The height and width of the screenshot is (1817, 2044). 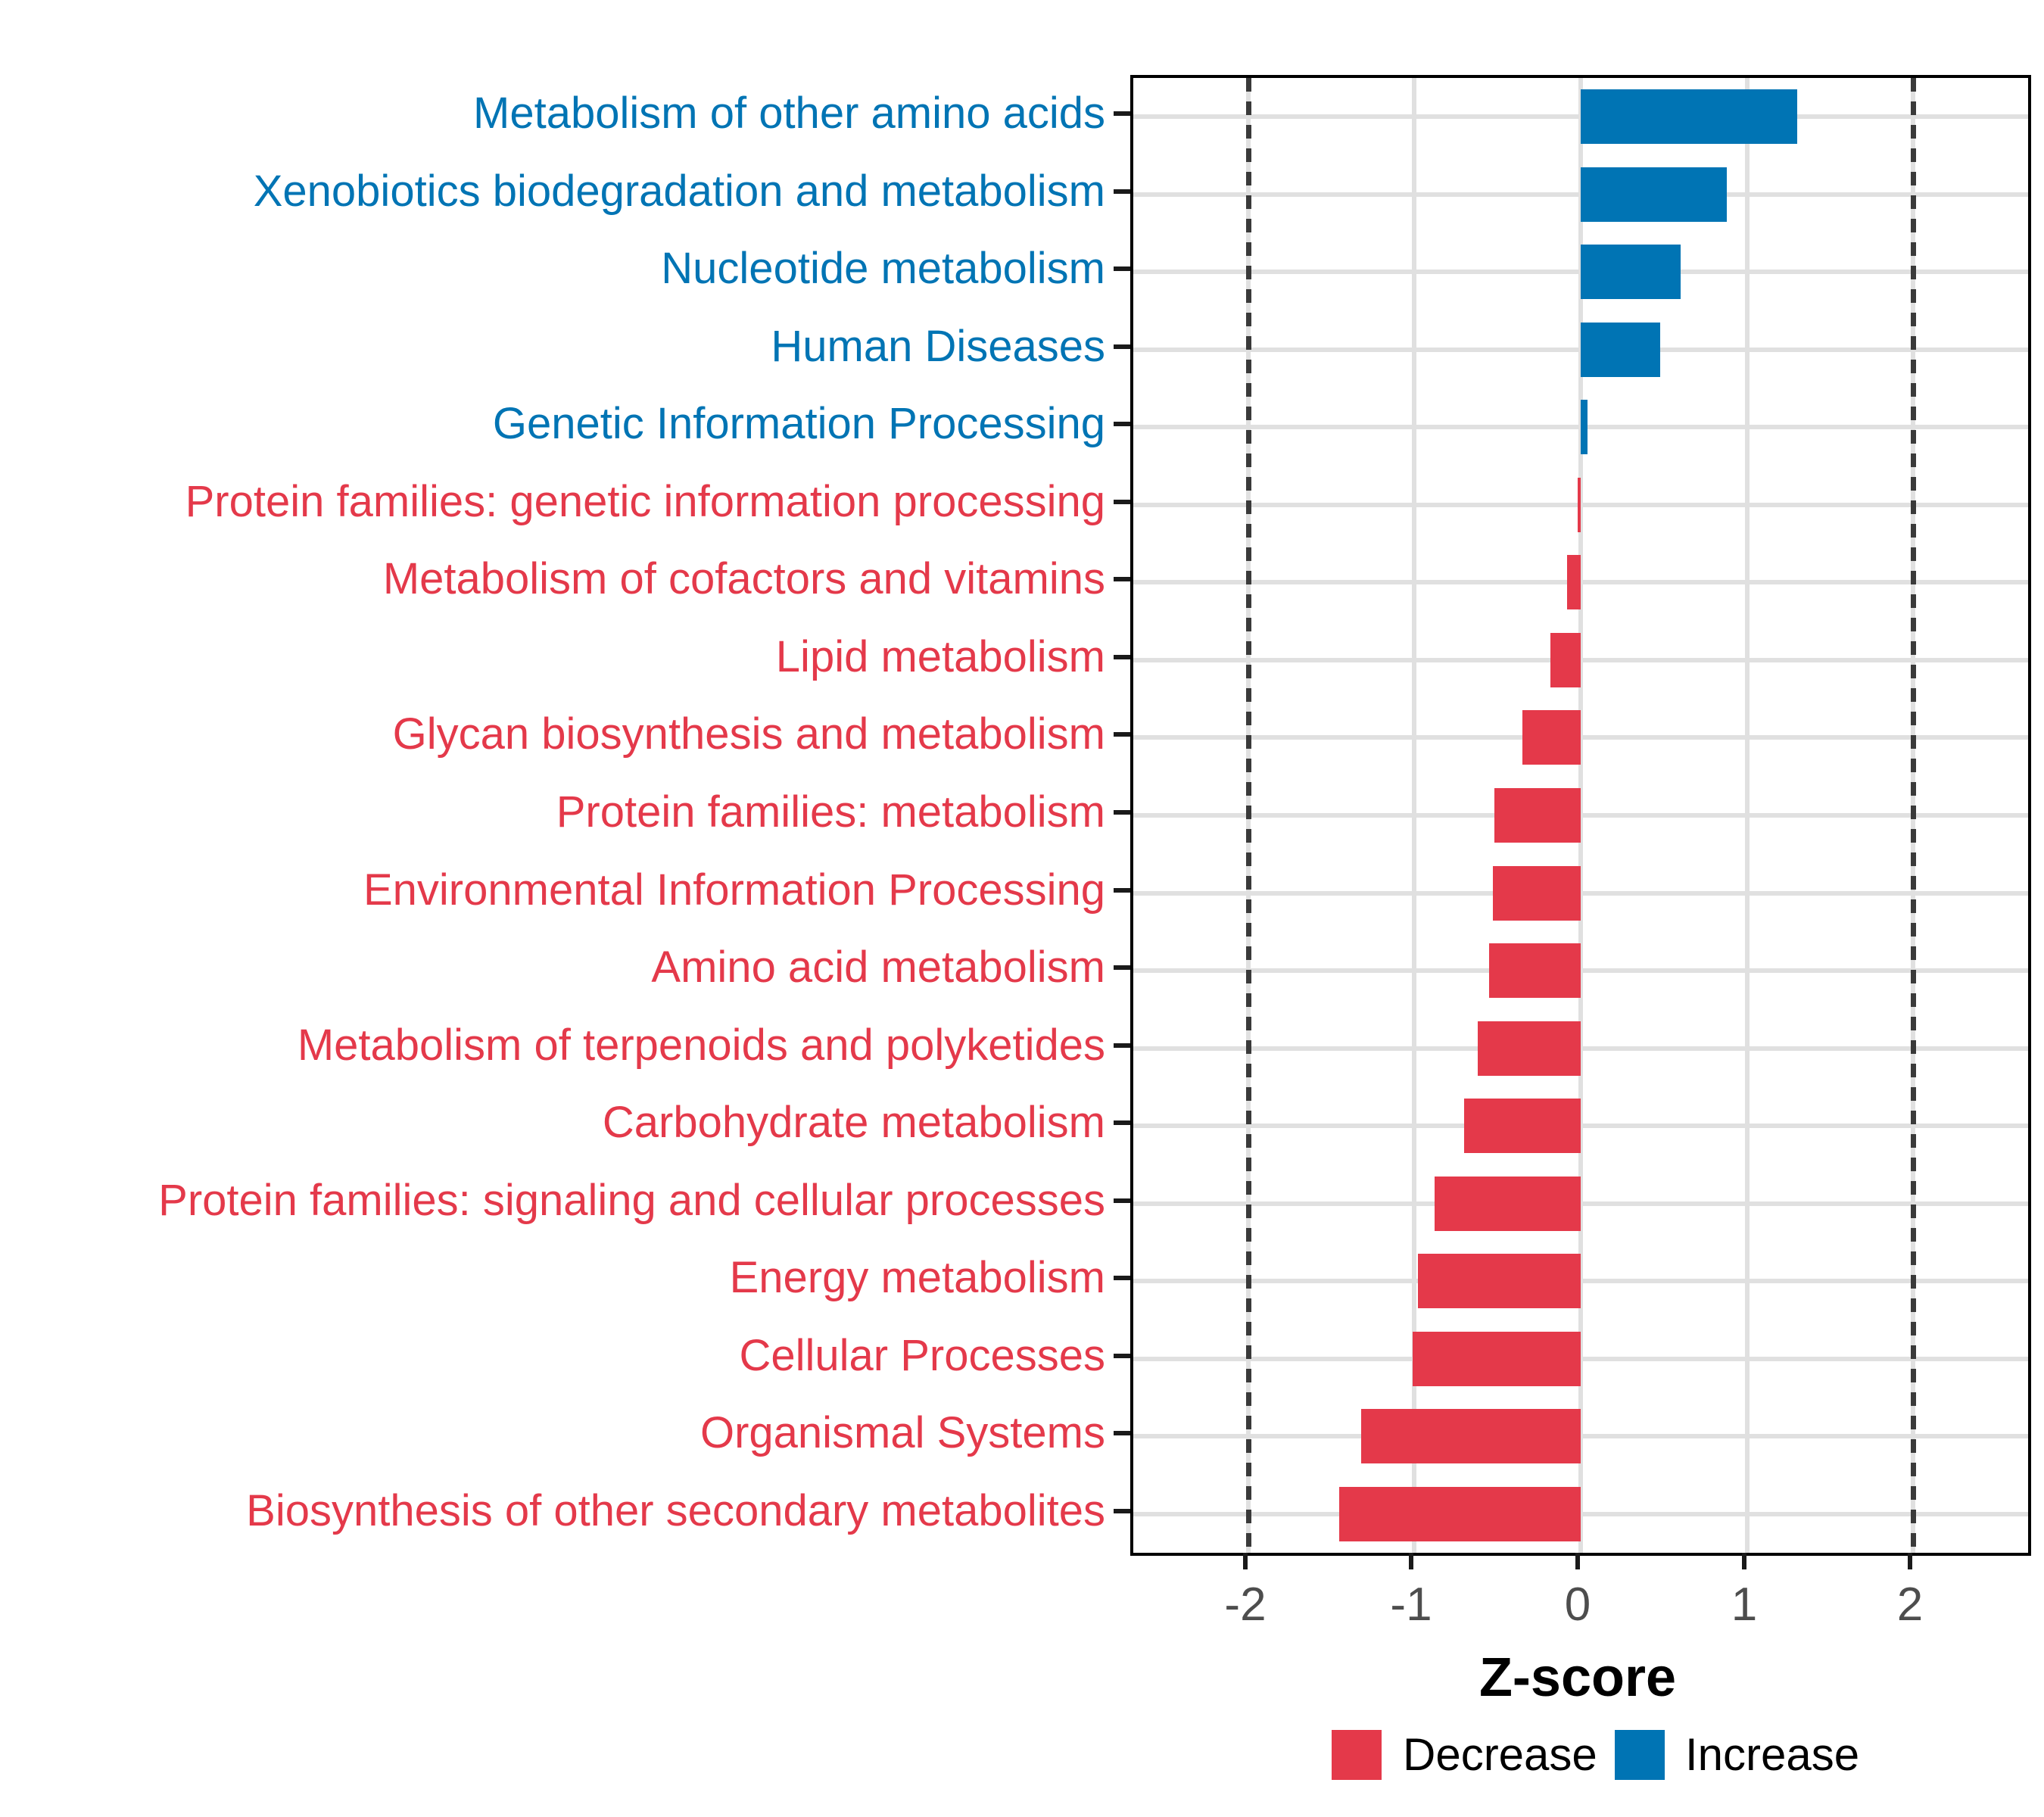 I want to click on x-axis-tick-label: 0, so click(x=1577, y=1605).